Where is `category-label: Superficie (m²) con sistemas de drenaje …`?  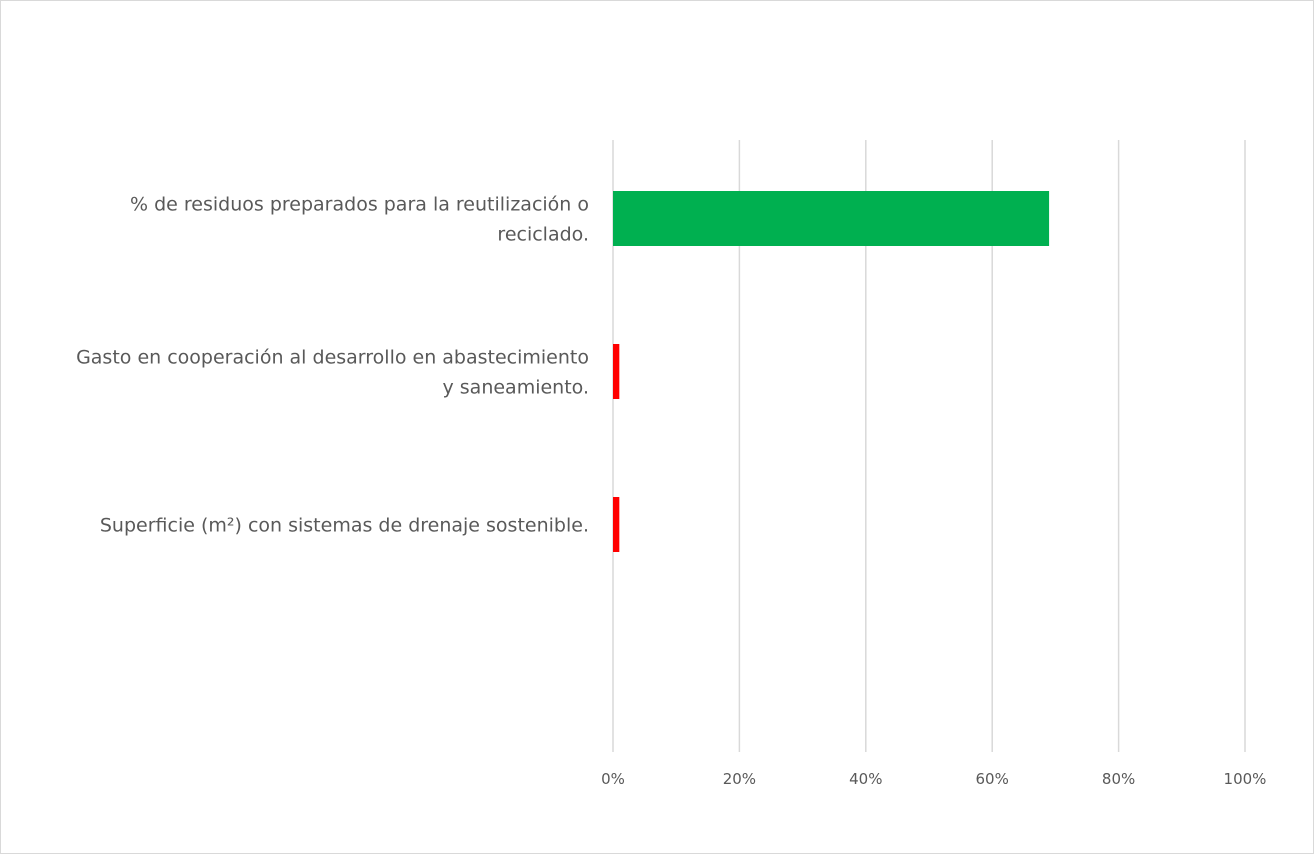 category-label: Superficie (m²) con sistemas de drenaje … is located at coordinates (344, 526).